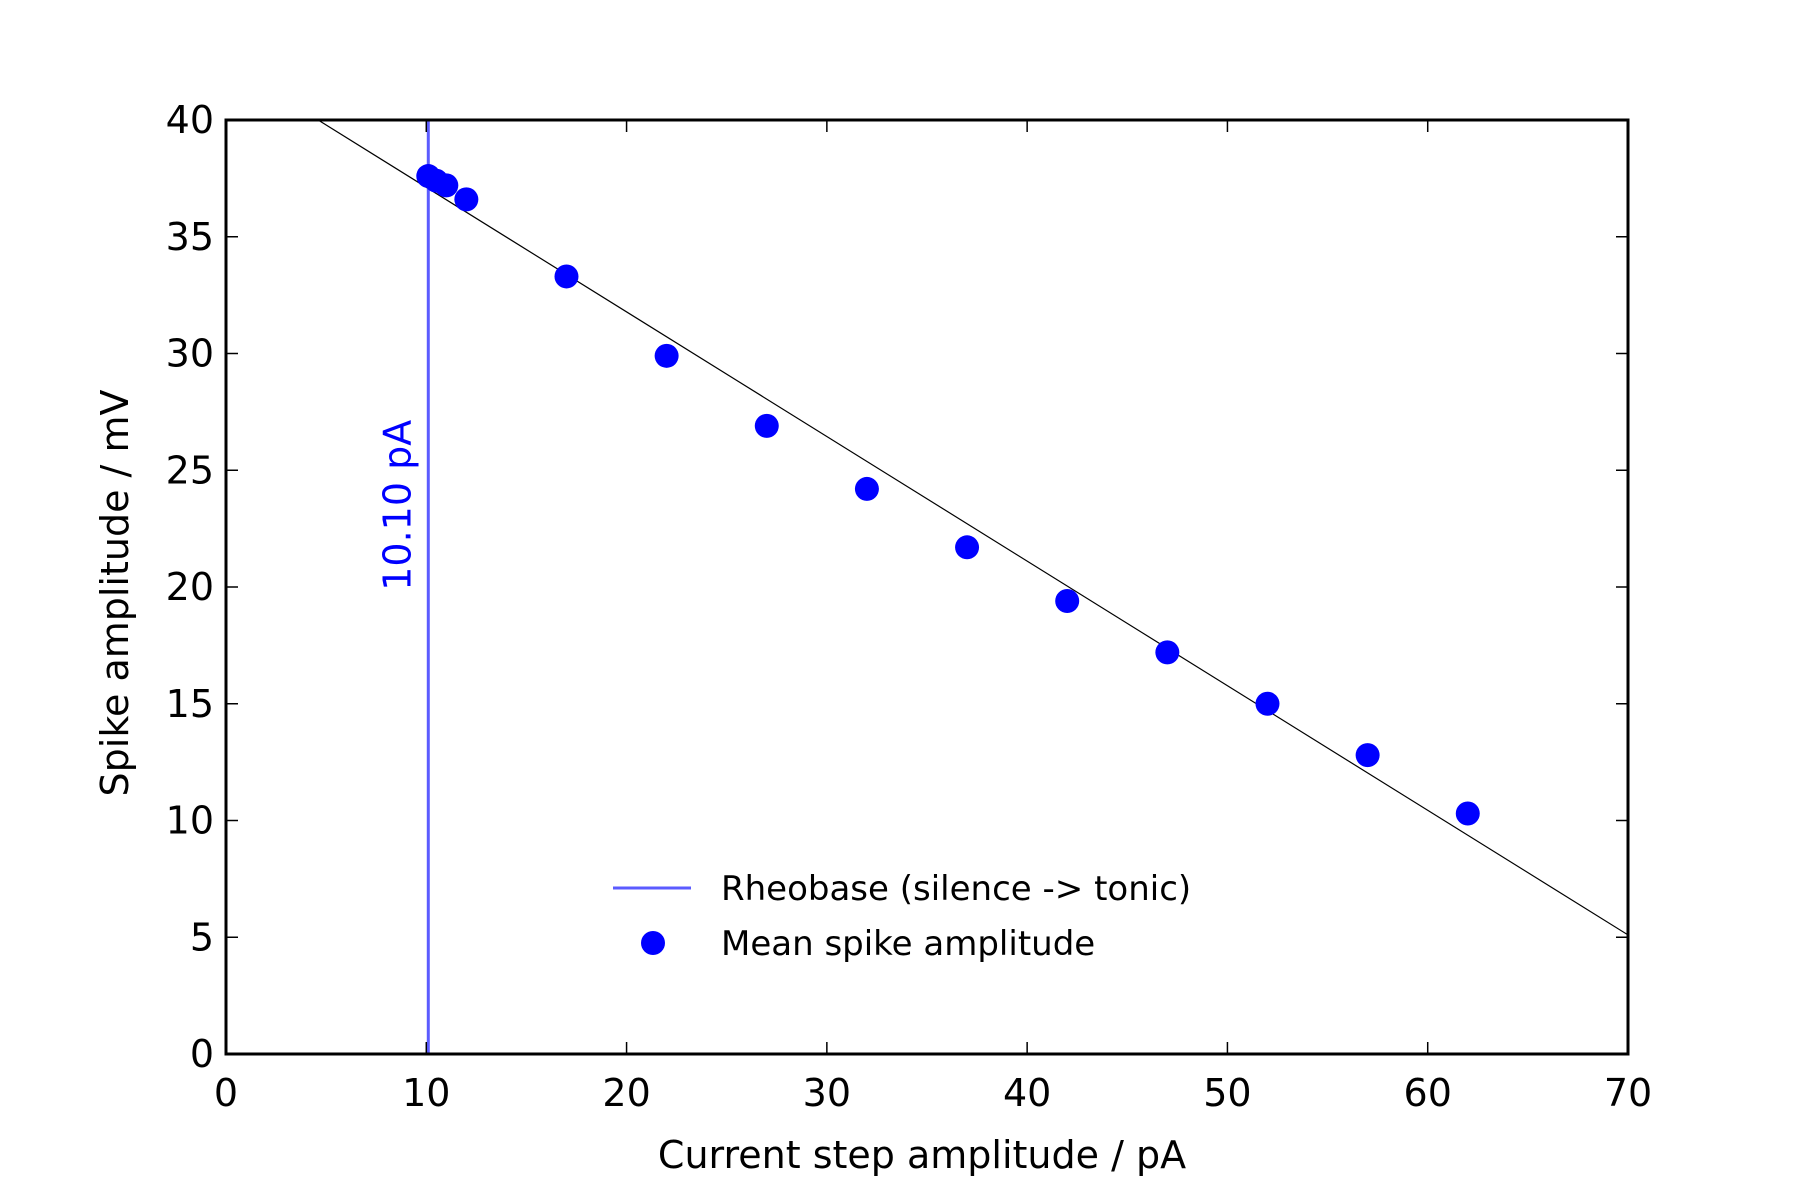 This screenshot has height=1200, width=1800. Describe the element at coordinates (653, 943) in the screenshot. I see `legend-swatch-mean-spike` at that location.